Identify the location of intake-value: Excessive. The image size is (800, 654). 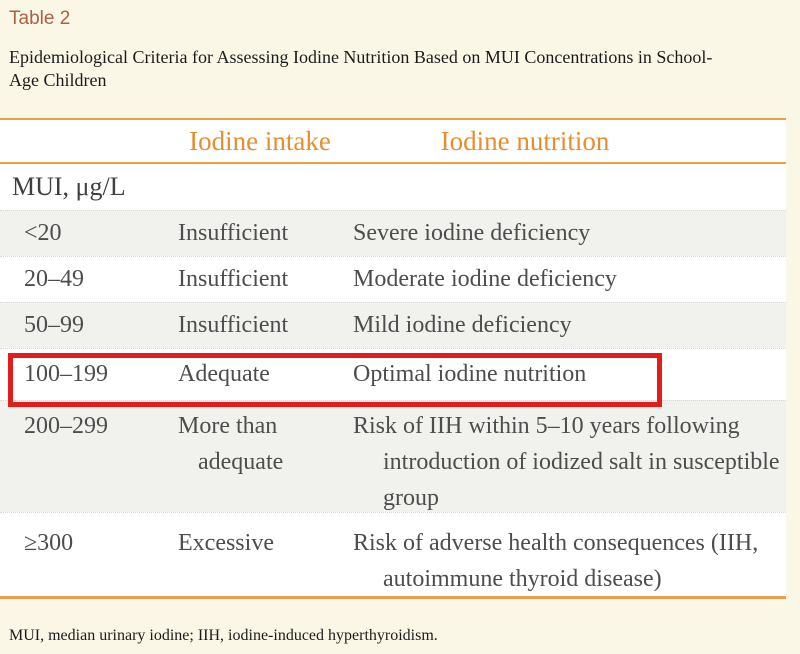
(226, 543).